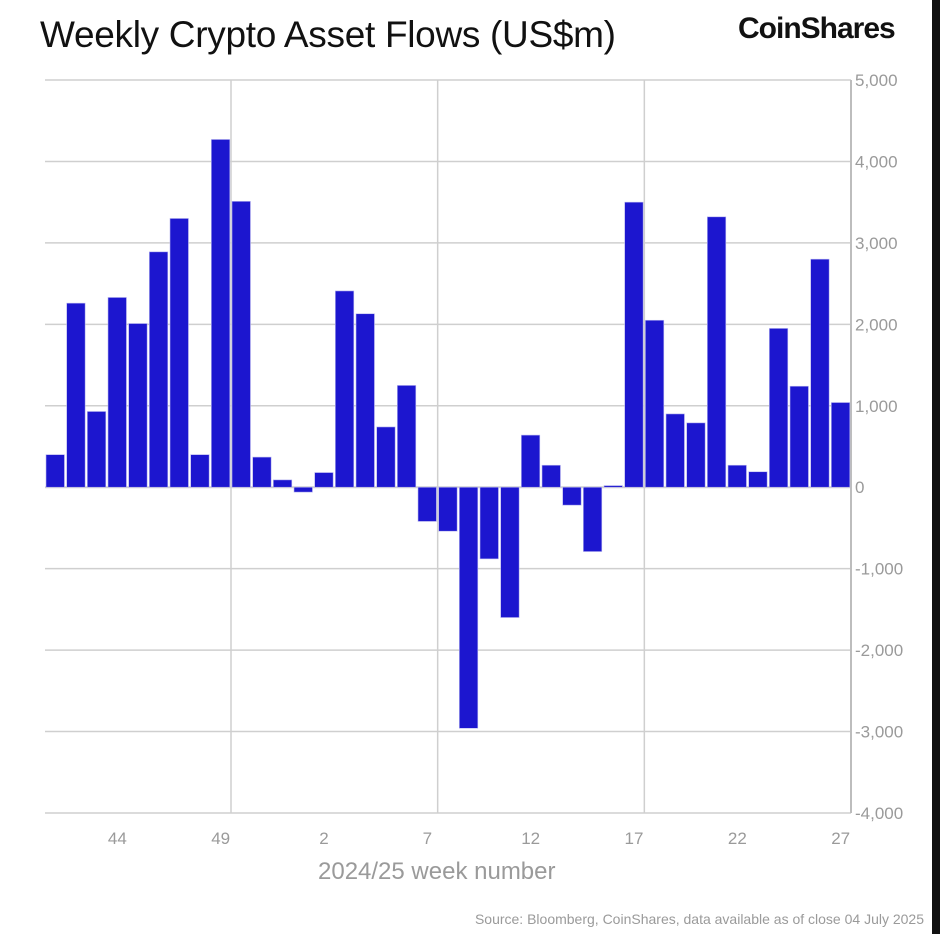 The height and width of the screenshot is (934, 940). I want to click on x-axis-label: 2024/25 week number, so click(437, 871).